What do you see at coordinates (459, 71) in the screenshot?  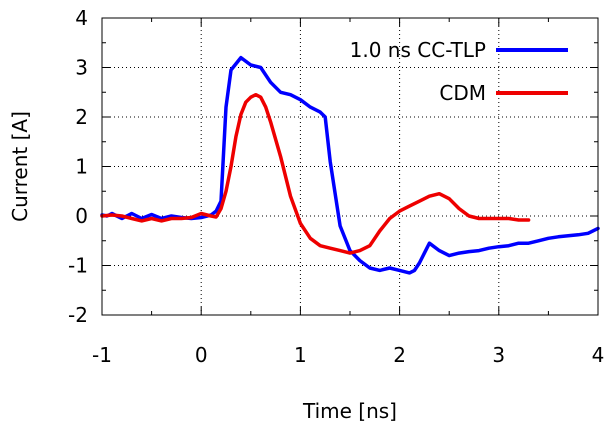 I see `legend: 1.0 ns CC-TLP CDM` at bounding box center [459, 71].